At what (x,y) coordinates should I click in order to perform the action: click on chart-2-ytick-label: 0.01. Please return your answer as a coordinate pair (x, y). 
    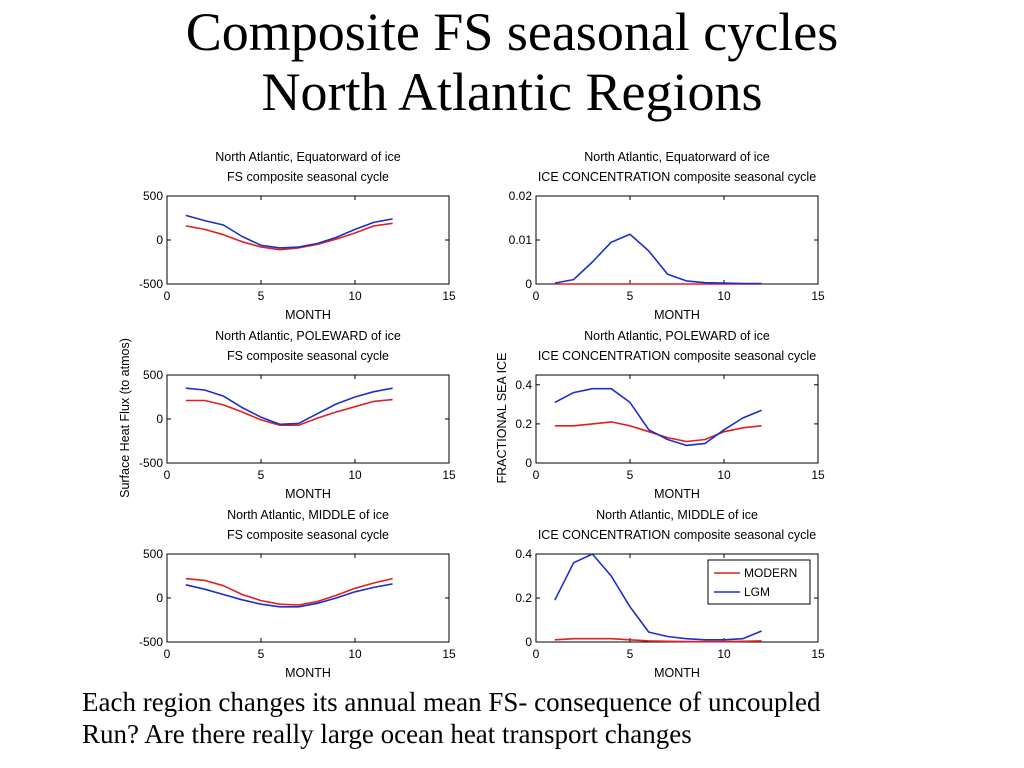
    Looking at the image, I should click on (521, 240).